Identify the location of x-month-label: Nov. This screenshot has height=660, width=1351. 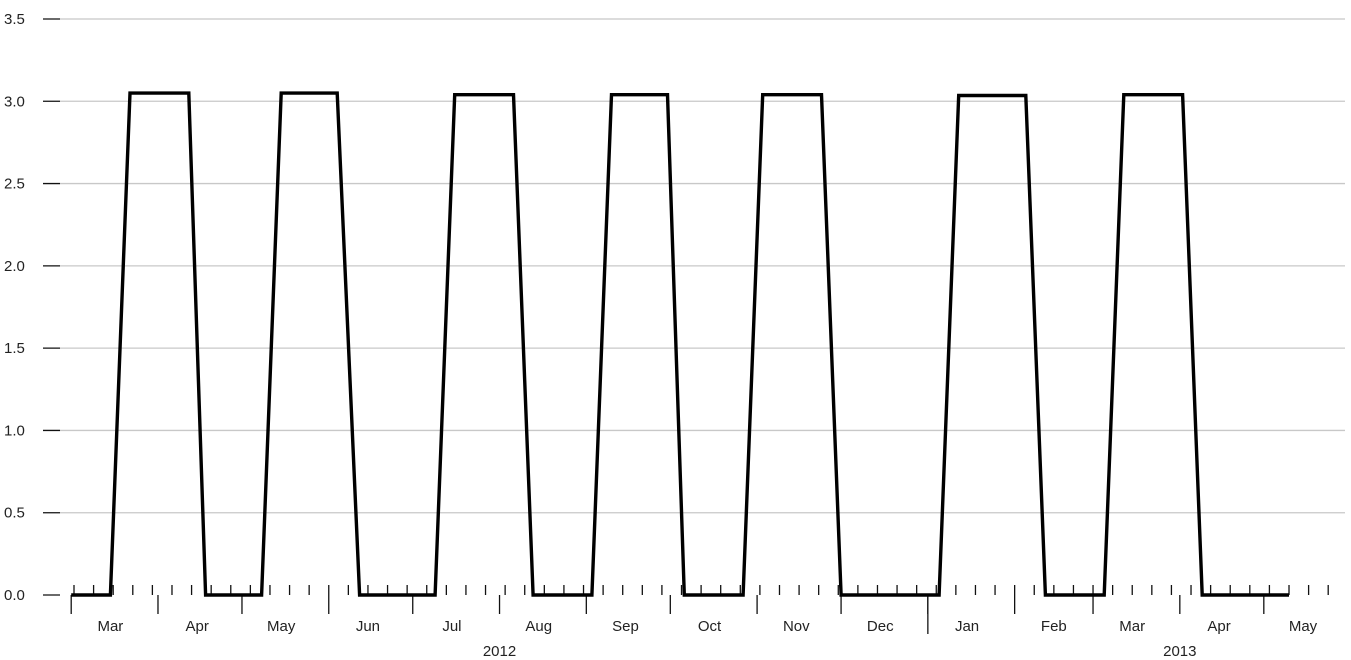
(796, 626).